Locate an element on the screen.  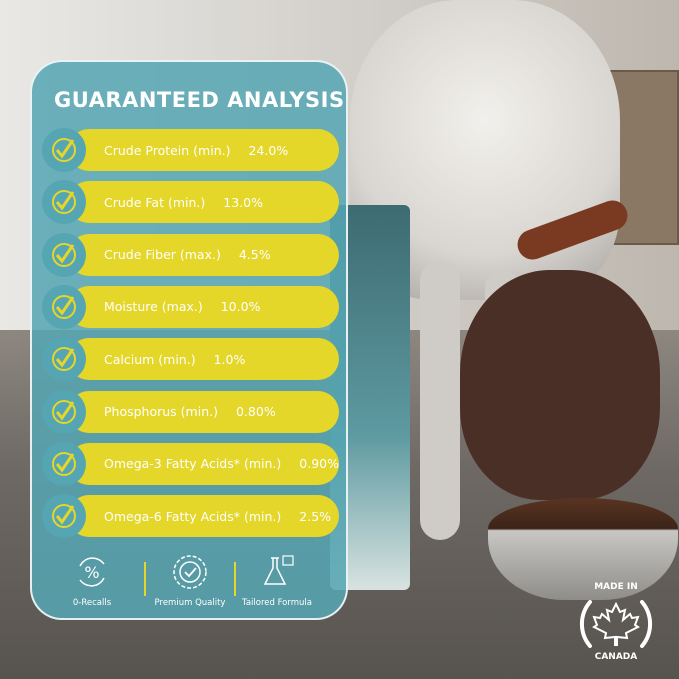
analysis-row: Crude Fiber (max.) 4.5% is located at coordinates (190, 254).